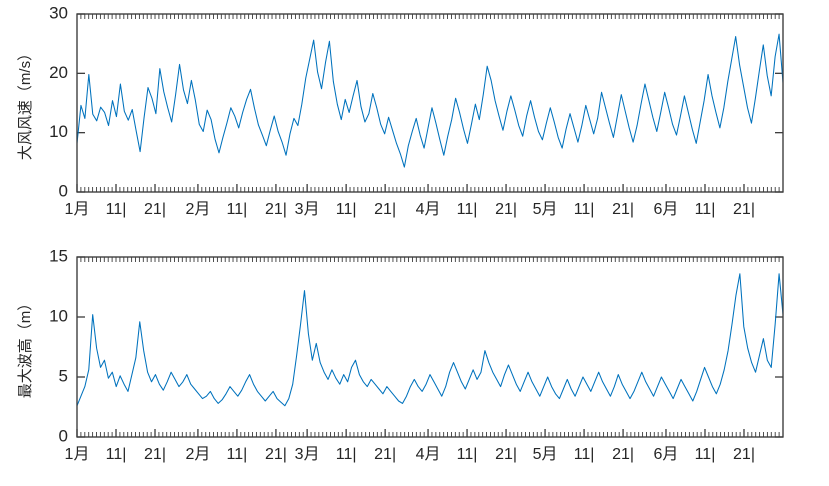 The width and height of the screenshot is (829, 486). I want to click on y-tick-label: 30, so click(58, 12).